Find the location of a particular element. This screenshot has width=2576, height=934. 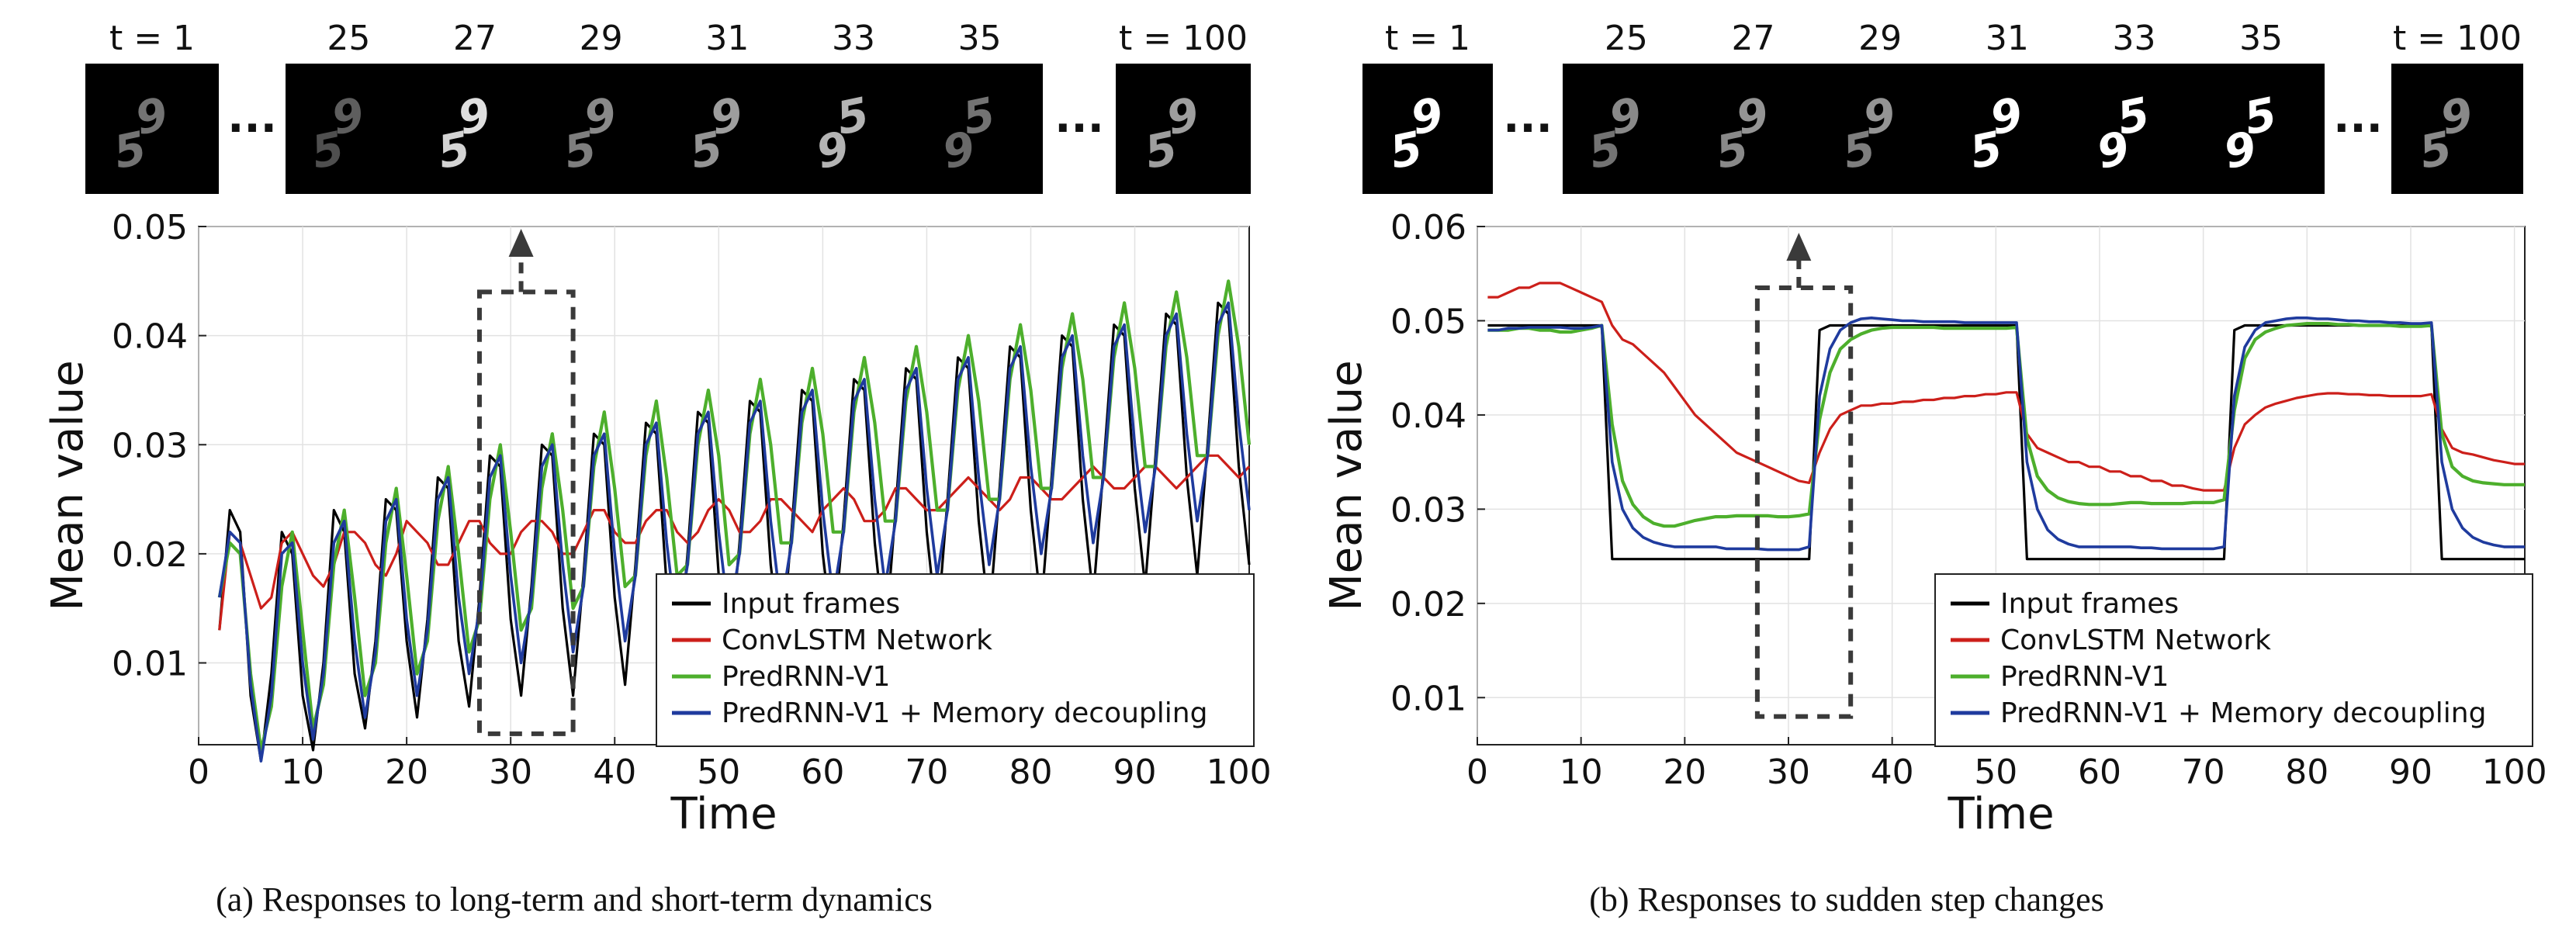

caption-b: (b) Responses to sudden step changes is located at coordinates (1846, 899).